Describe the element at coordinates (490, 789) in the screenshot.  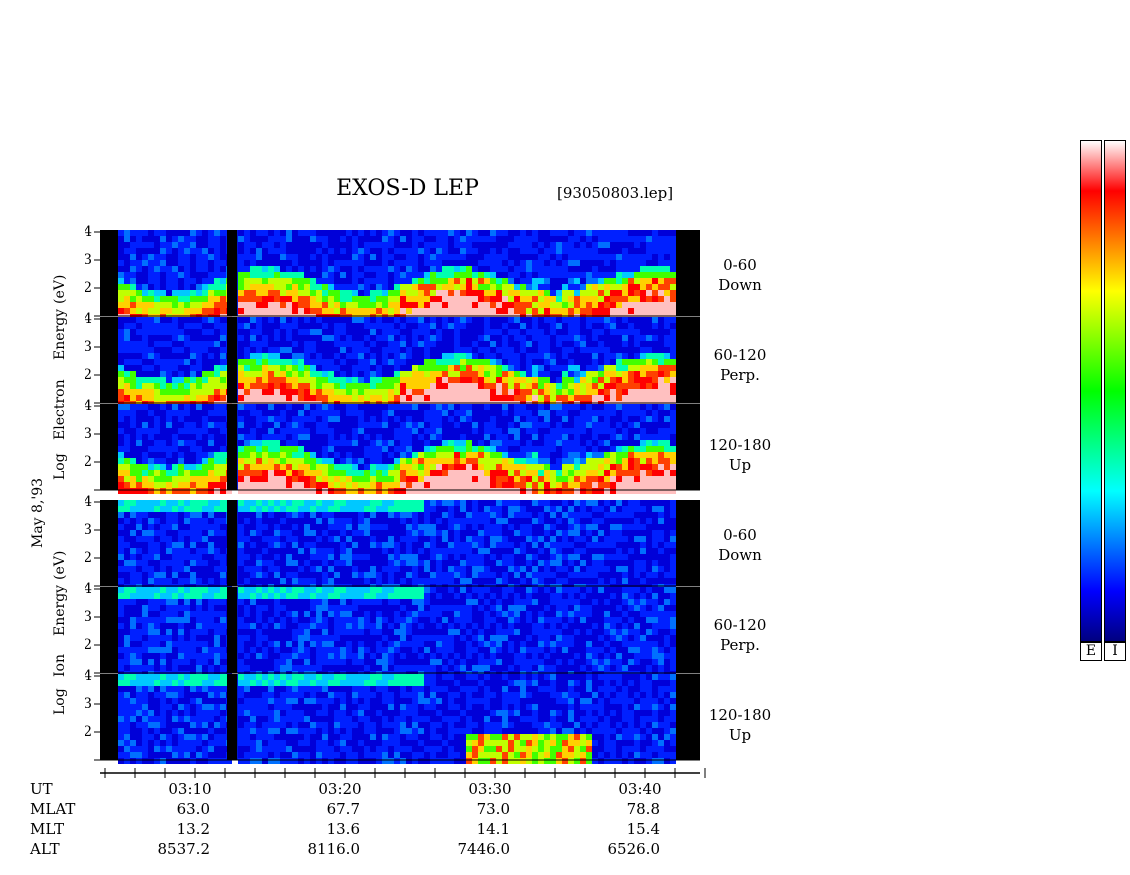
I see `ut-tick-label: 03:30` at that location.